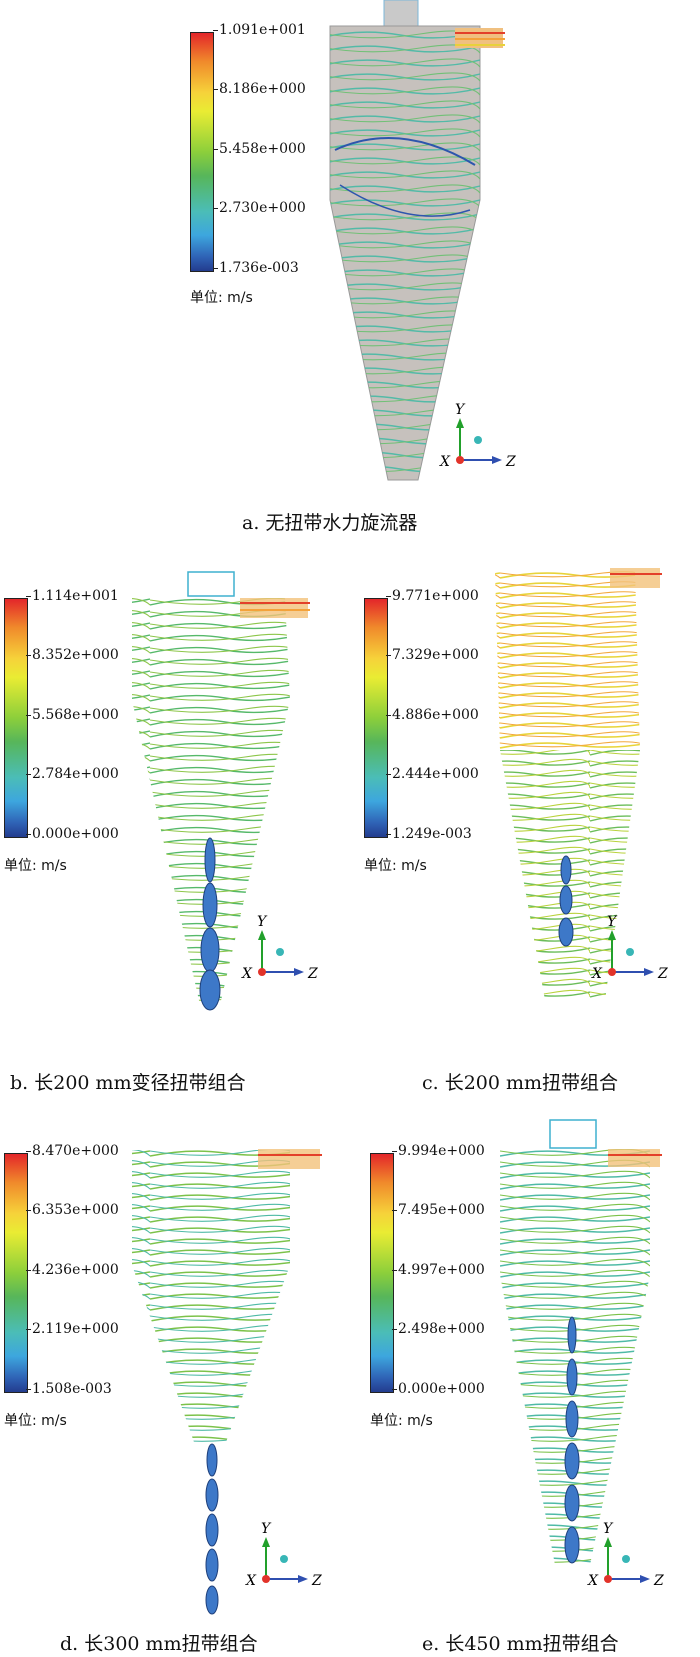  What do you see at coordinates (202, 152) in the screenshot?
I see `legend-colorbar-a` at bounding box center [202, 152].